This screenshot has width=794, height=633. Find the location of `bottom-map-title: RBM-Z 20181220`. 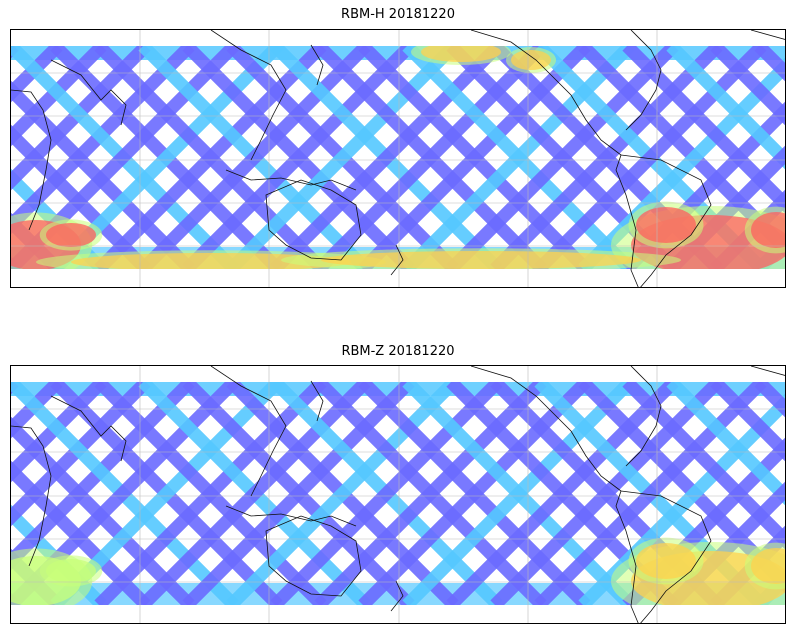

bottom-map-title: RBM-Z 20181220 is located at coordinates (398, 351).